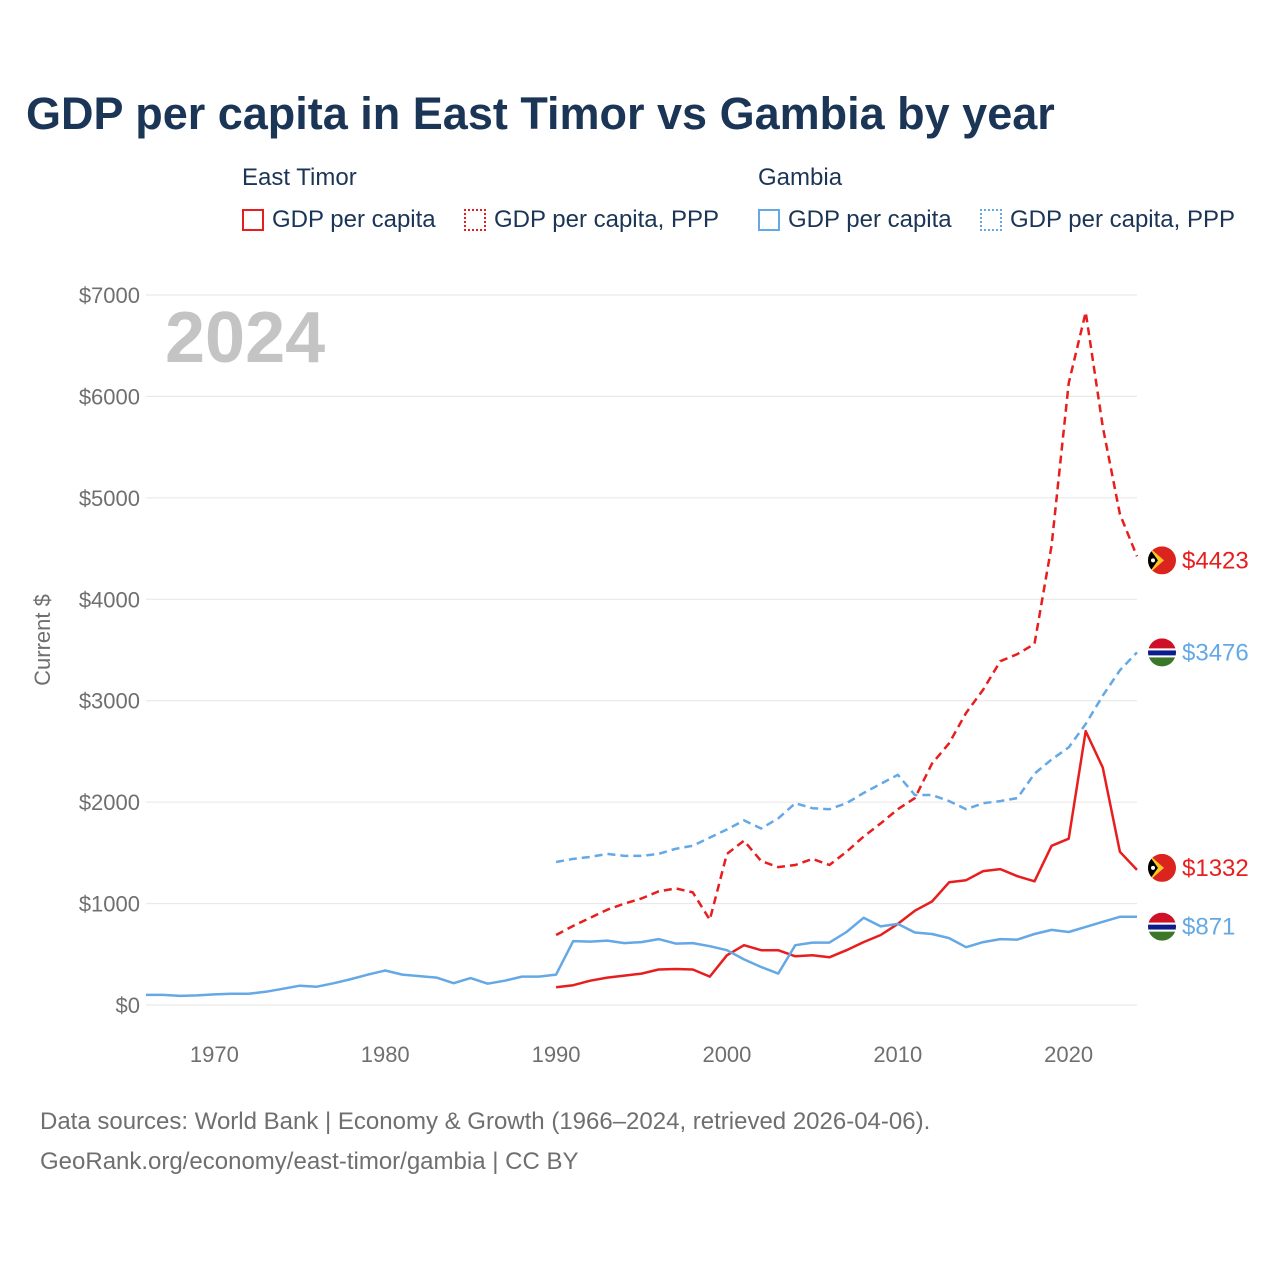 This screenshot has height=1280, width=1280. Describe the element at coordinates (128, 1005) in the screenshot. I see `y-tick-label: $0` at that location.